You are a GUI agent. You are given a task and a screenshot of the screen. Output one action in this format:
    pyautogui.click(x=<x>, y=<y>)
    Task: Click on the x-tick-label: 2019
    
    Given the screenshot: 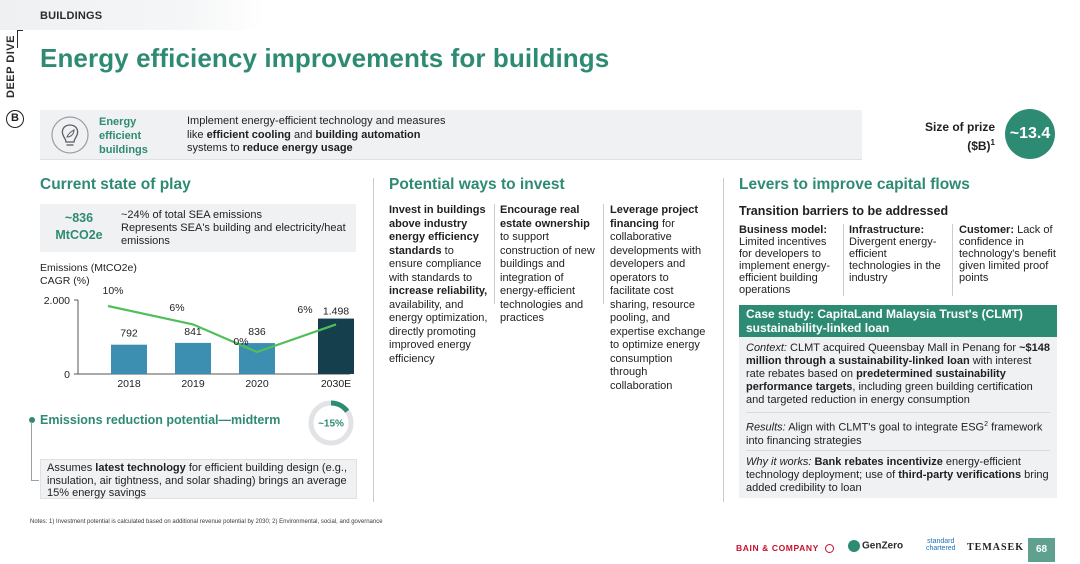 What is the action you would take?
    pyautogui.click(x=193, y=384)
    